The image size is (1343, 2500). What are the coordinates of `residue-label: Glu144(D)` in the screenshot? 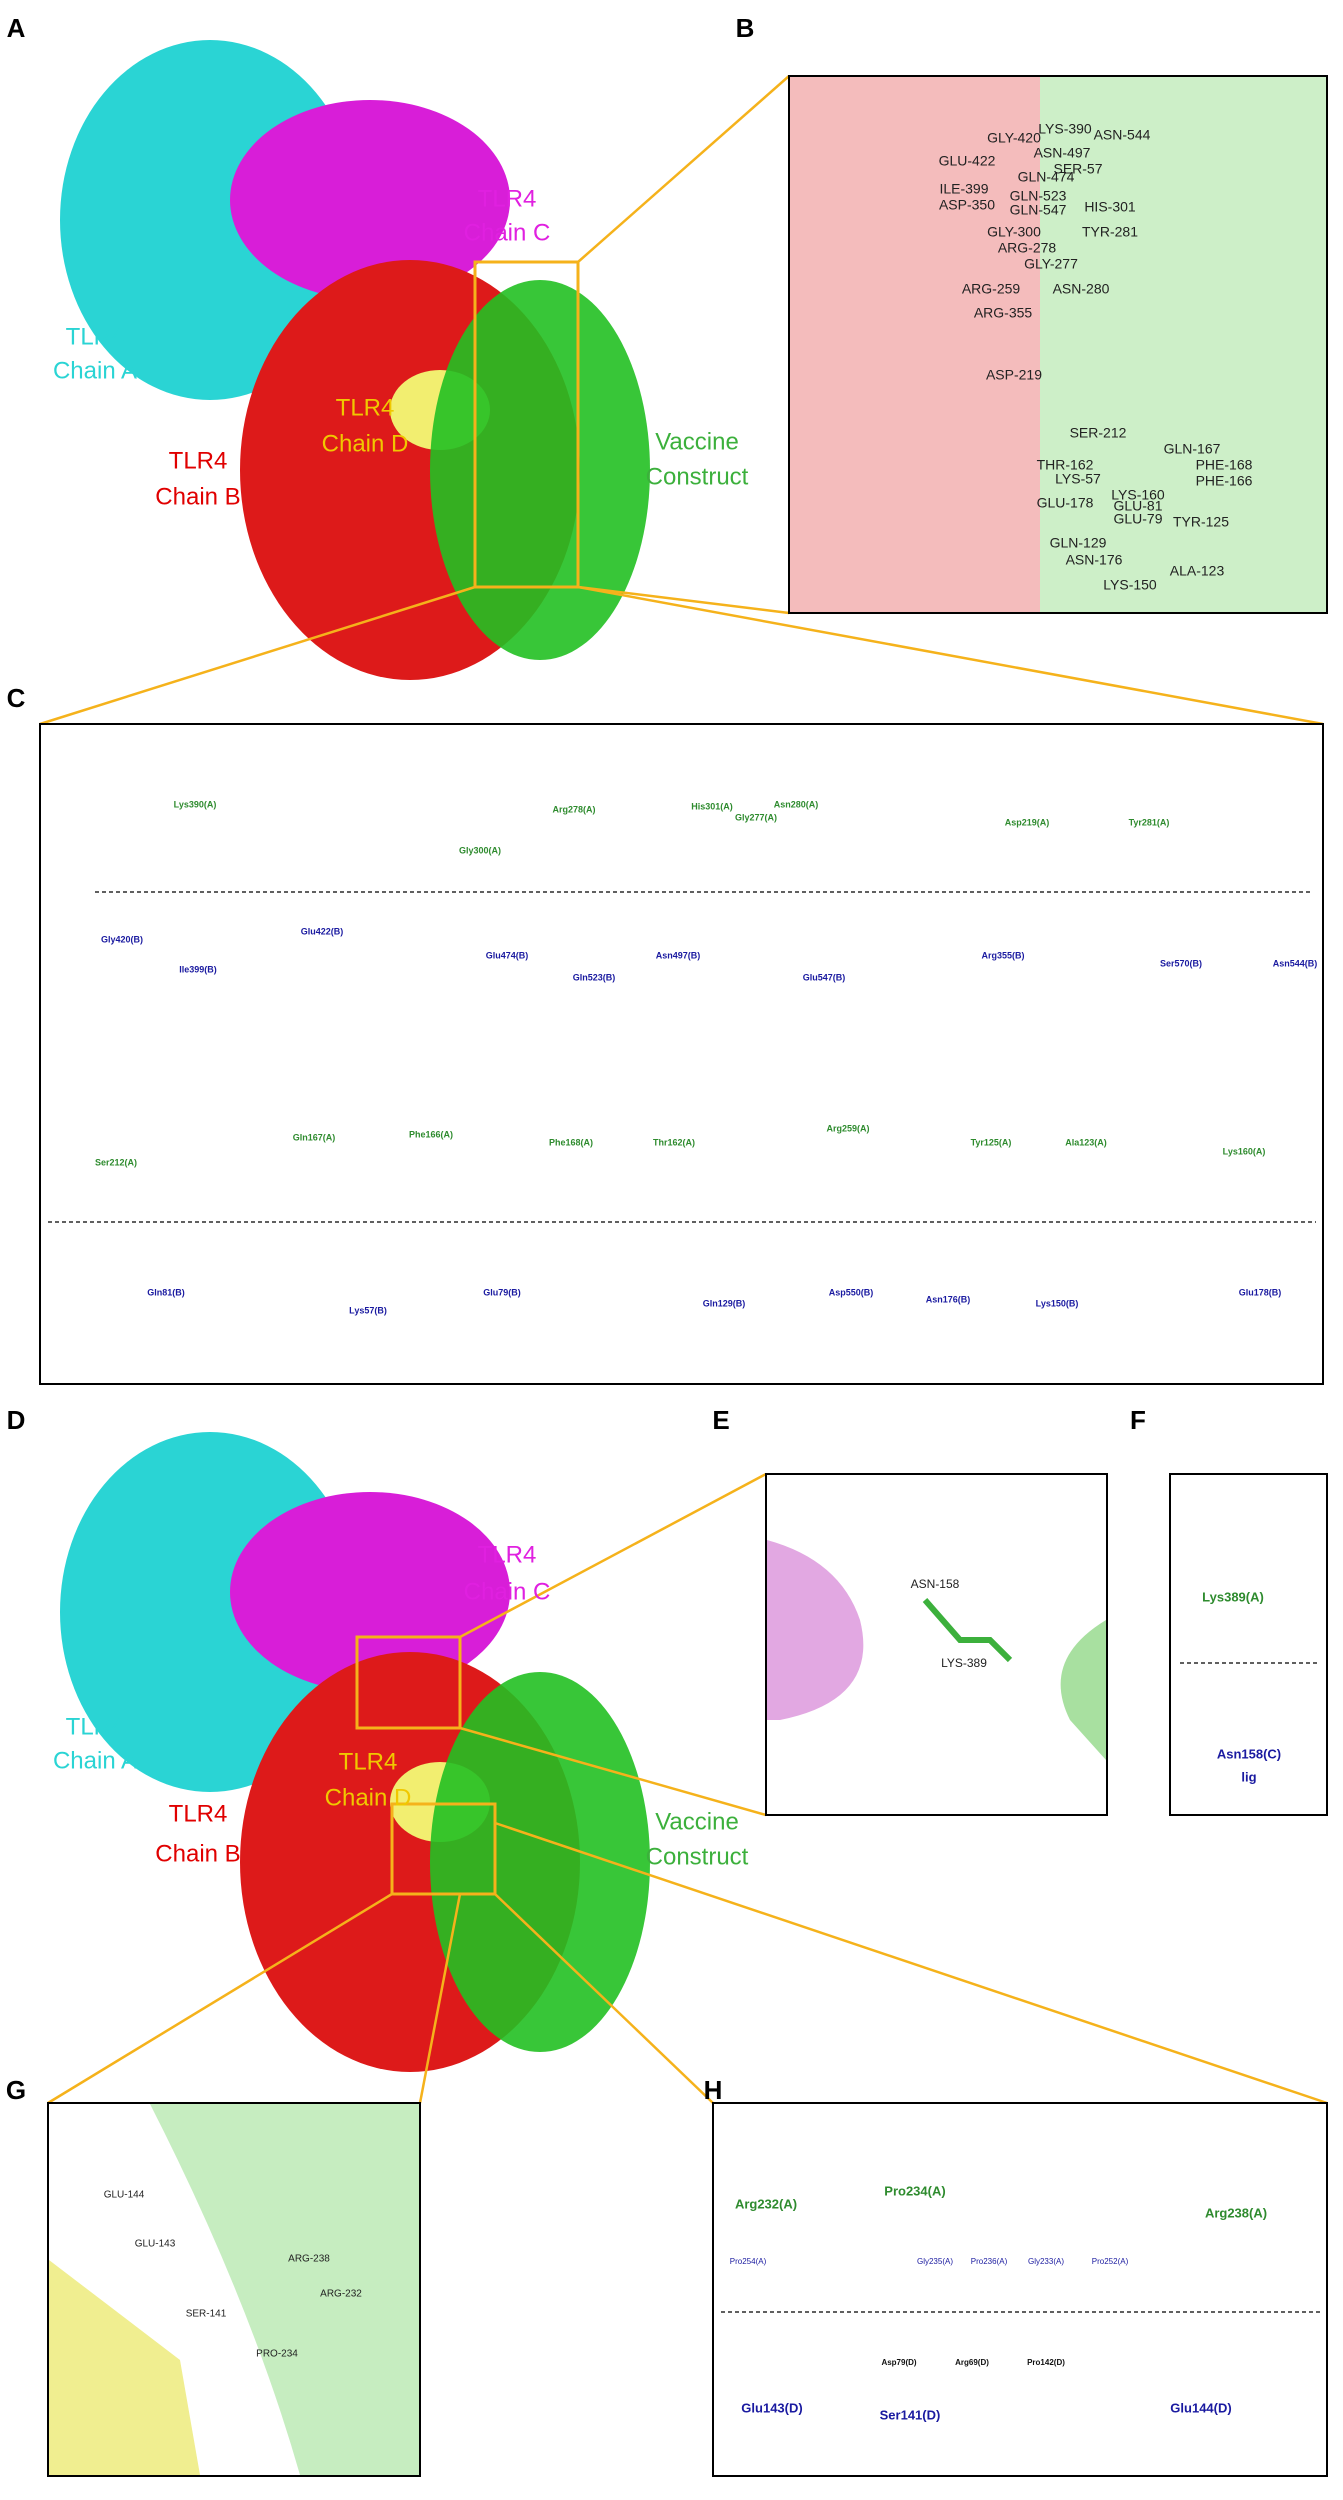 It's located at (1200, 2407).